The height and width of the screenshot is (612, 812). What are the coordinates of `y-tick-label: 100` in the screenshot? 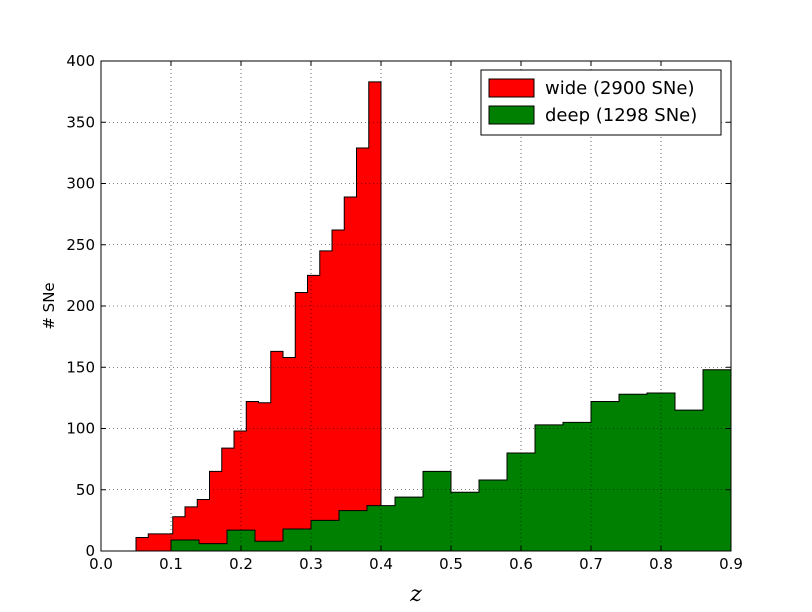 It's located at (80, 429).